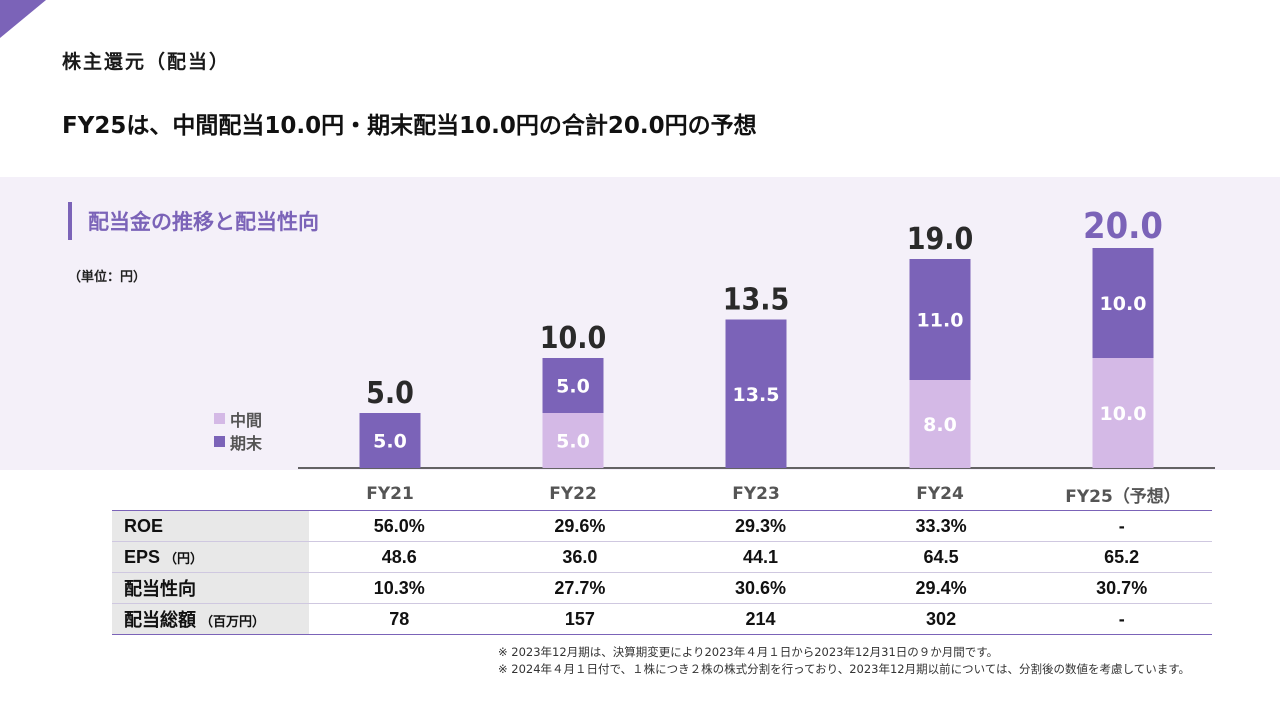  What do you see at coordinates (573, 494) in the screenshot?
I see `x-tick-label: FY22` at bounding box center [573, 494].